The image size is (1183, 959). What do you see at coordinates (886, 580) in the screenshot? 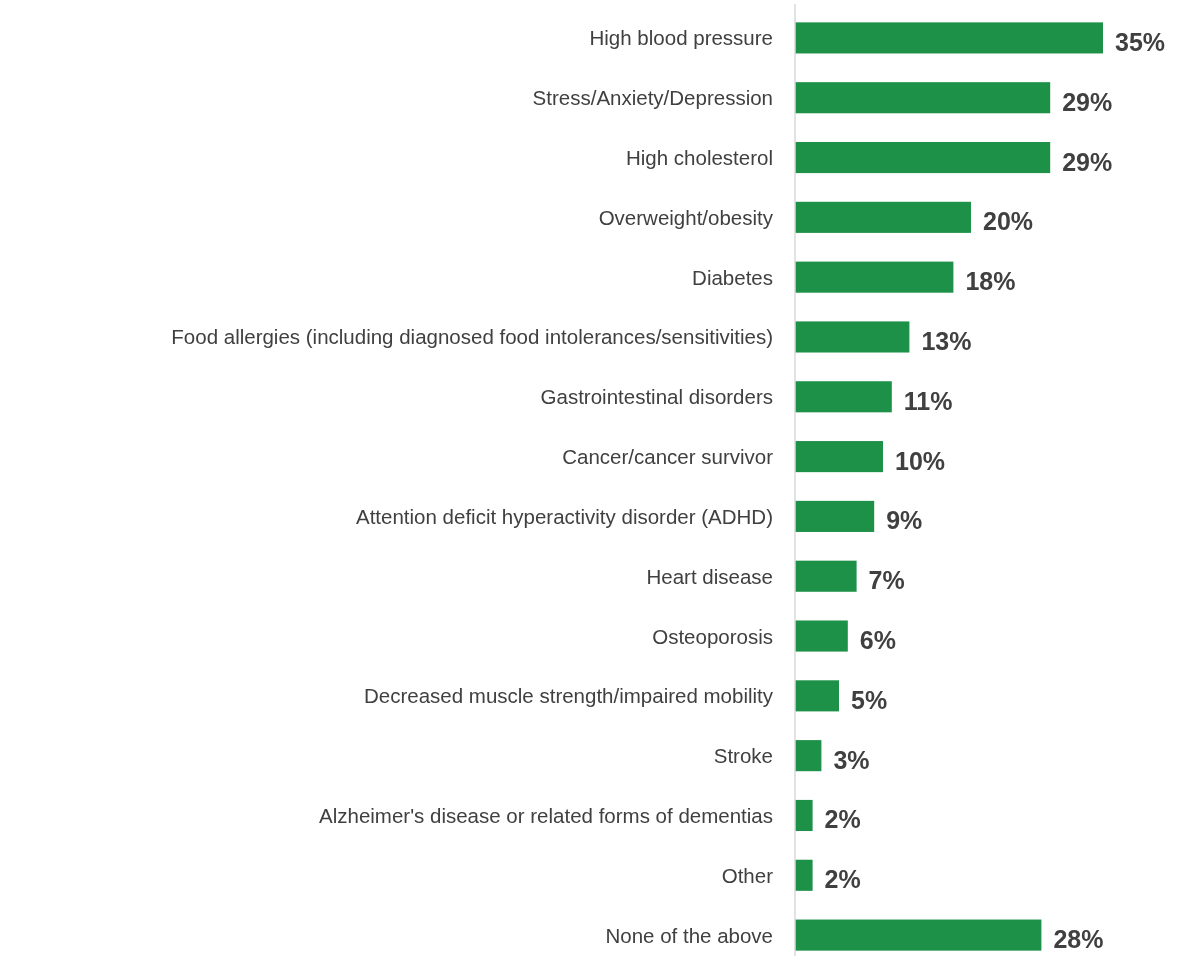
I see `data-label: 7%` at bounding box center [886, 580].